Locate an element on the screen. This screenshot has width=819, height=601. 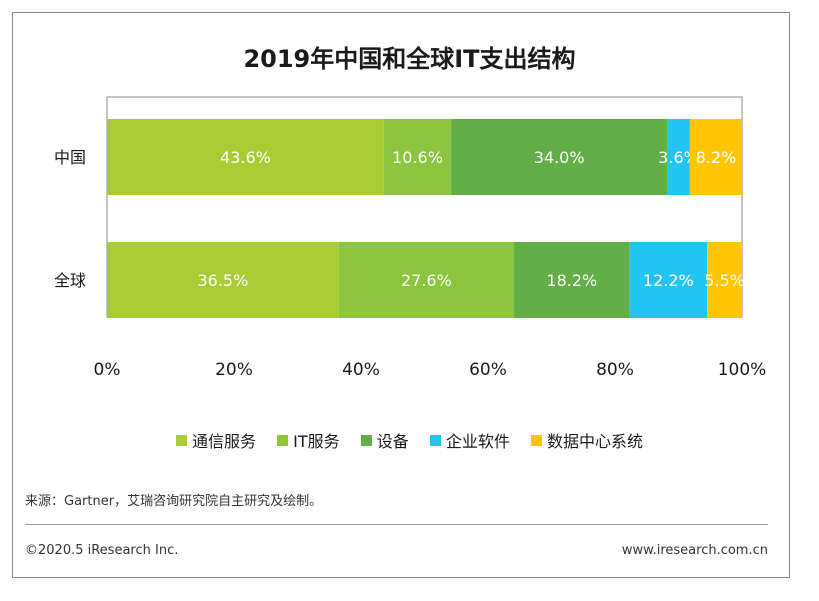
legend-swatch-it-services is located at coordinates (283, 440).